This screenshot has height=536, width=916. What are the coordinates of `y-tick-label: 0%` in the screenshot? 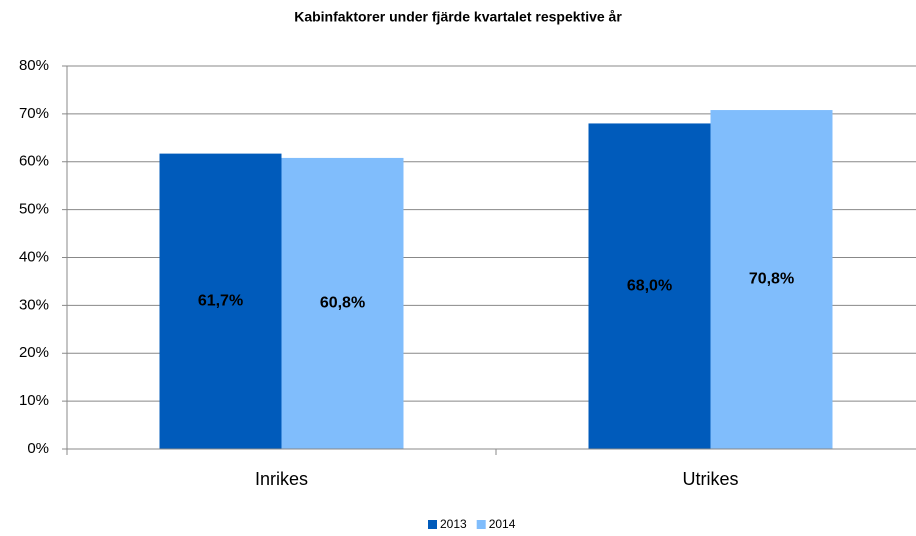 It's located at (38, 448).